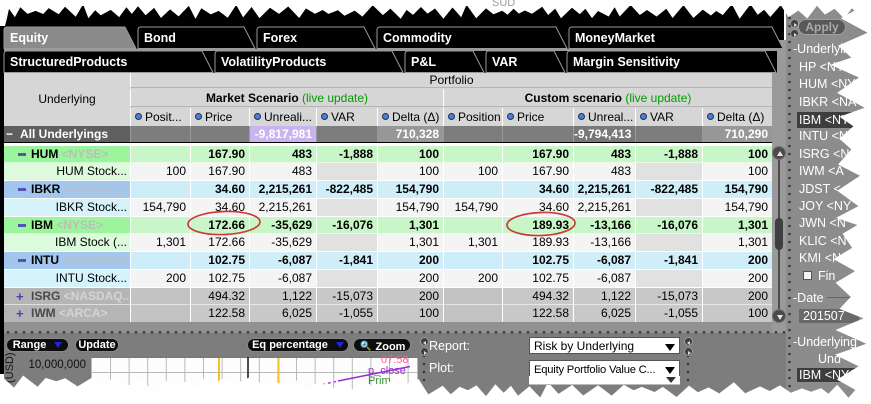 This screenshot has width=871, height=404. What do you see at coordinates (280, 38) in the screenshot?
I see `svg-text: Forex` at bounding box center [280, 38].